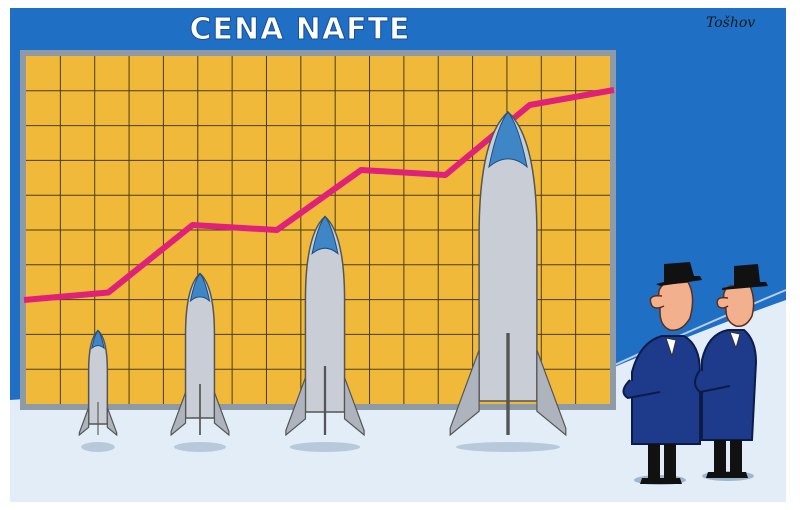 The height and width of the screenshot is (510, 800). What do you see at coordinates (731, 372) in the screenshot?
I see `man-right` at bounding box center [731, 372].